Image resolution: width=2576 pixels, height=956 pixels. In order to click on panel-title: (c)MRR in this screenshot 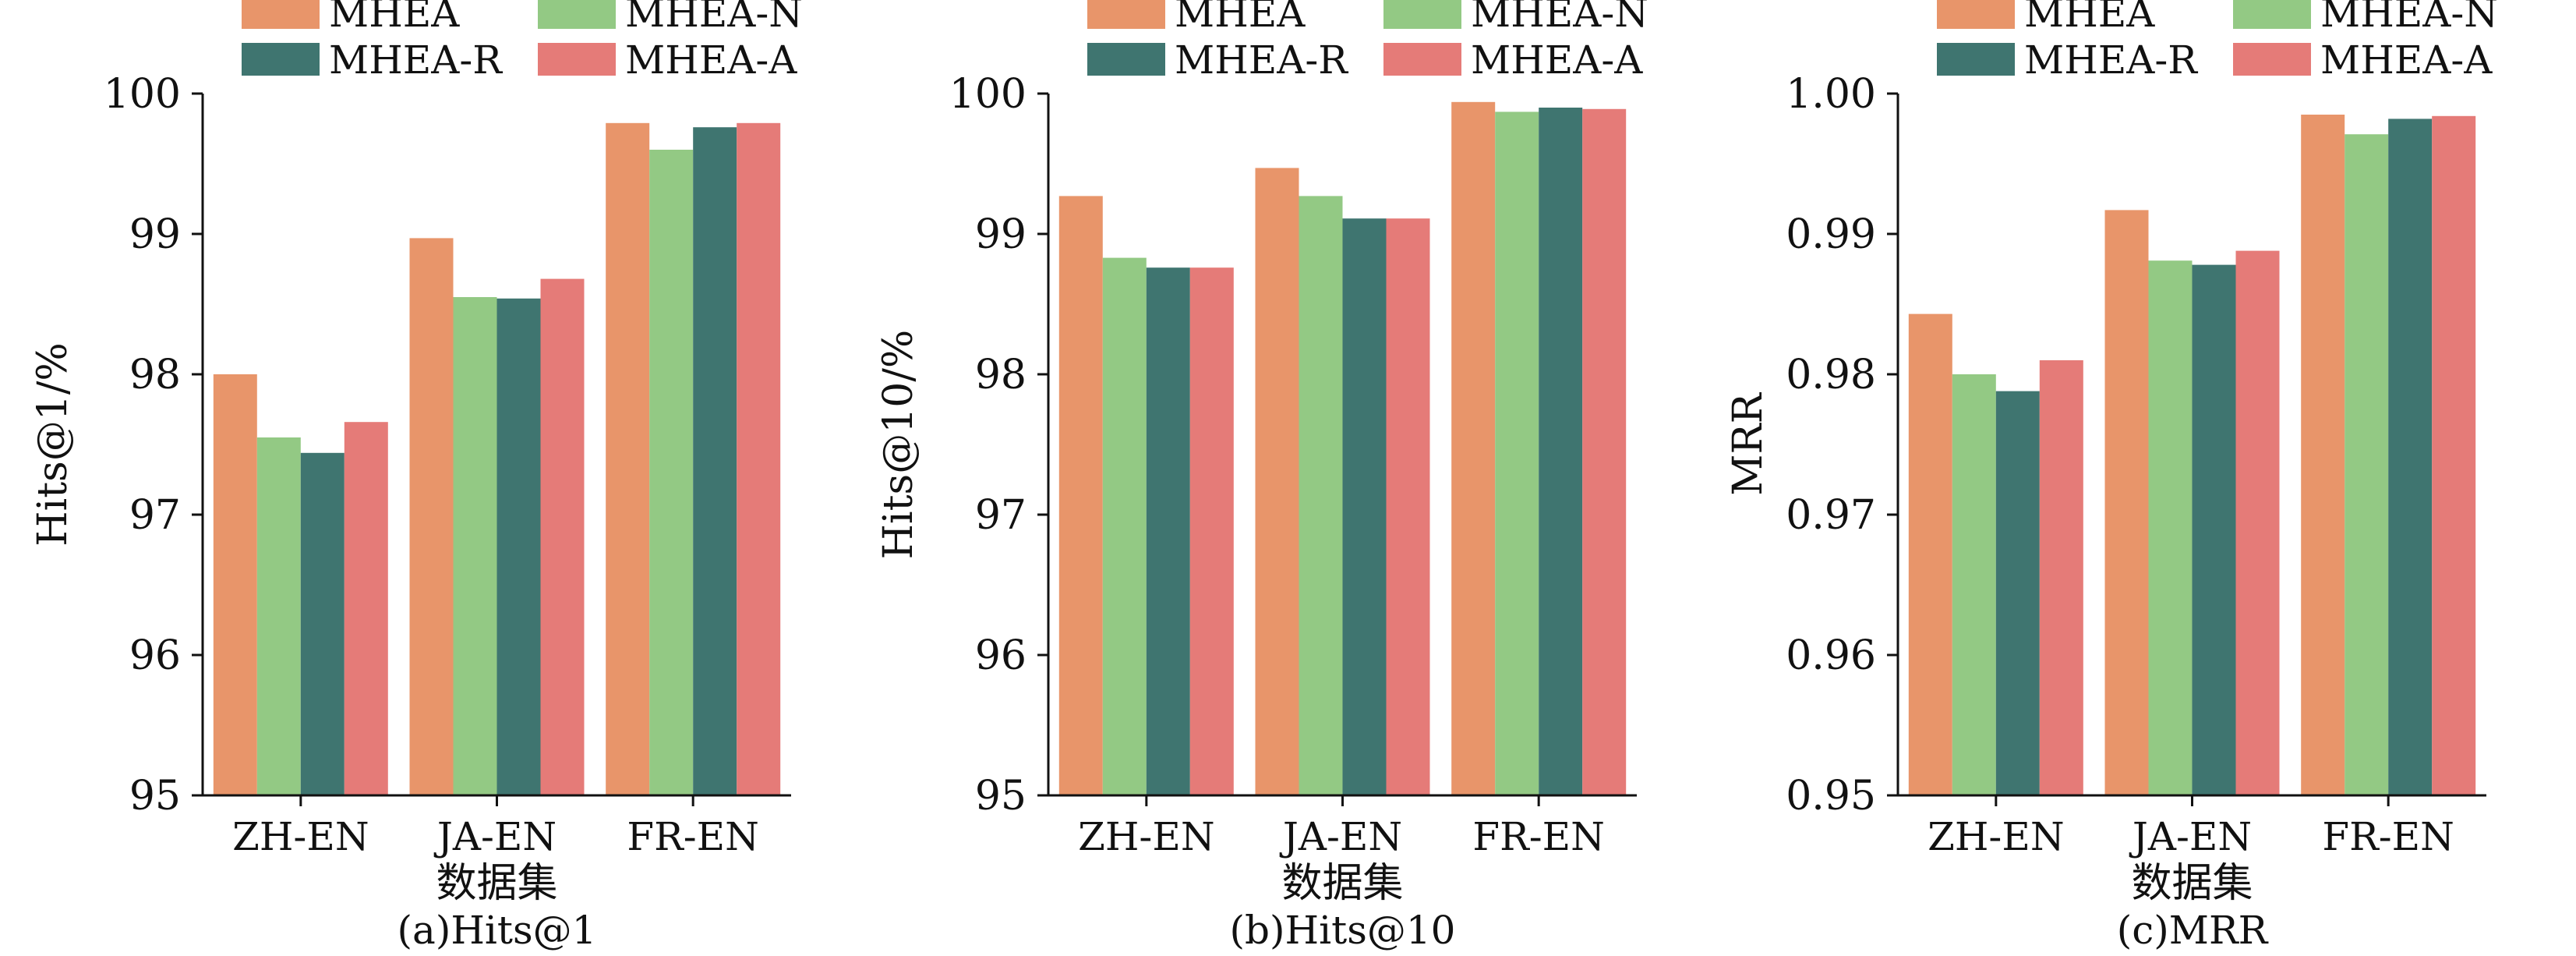, I will do `click(2193, 930)`.